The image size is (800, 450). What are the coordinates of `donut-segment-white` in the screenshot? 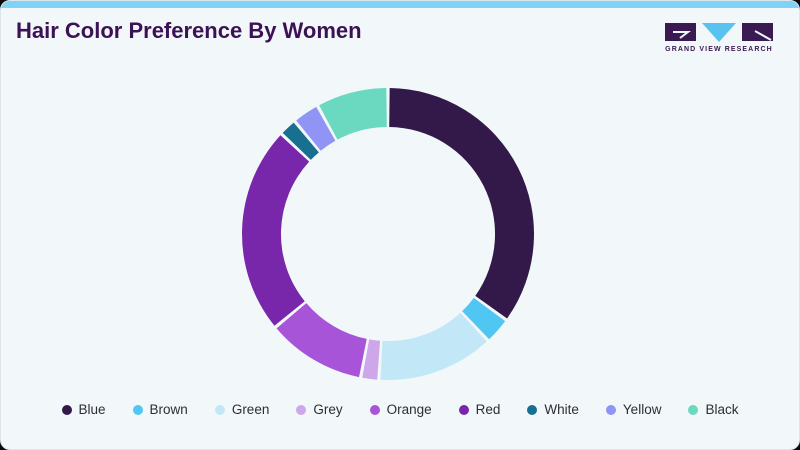 It's located at (300, 141).